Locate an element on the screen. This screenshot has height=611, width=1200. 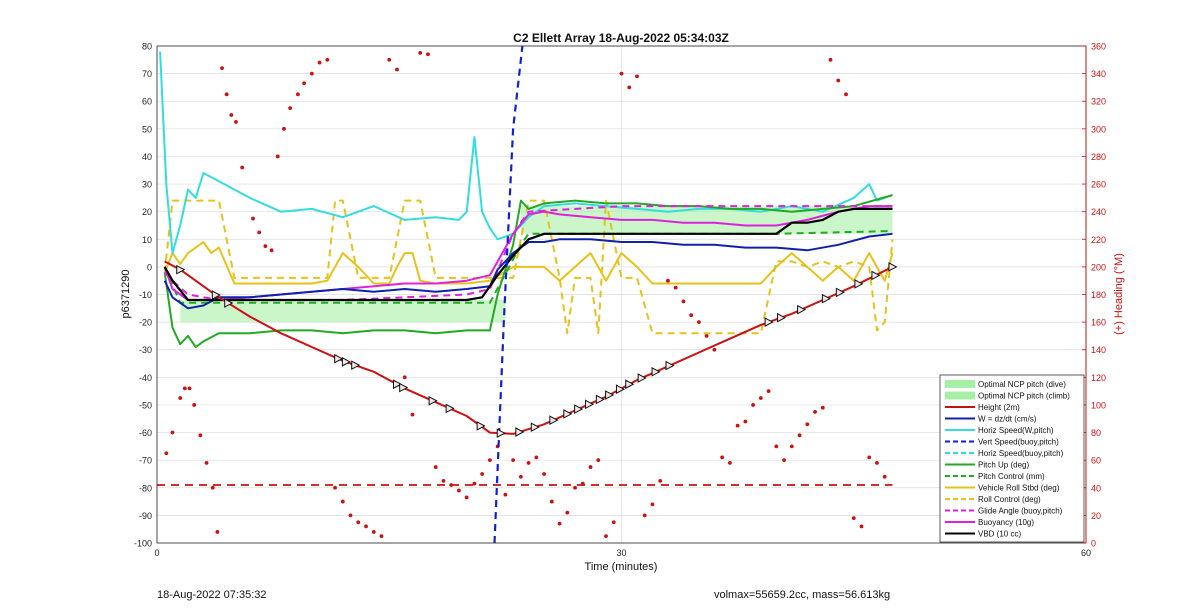
y-tick-label-right: 360 is located at coordinates (1098, 47).